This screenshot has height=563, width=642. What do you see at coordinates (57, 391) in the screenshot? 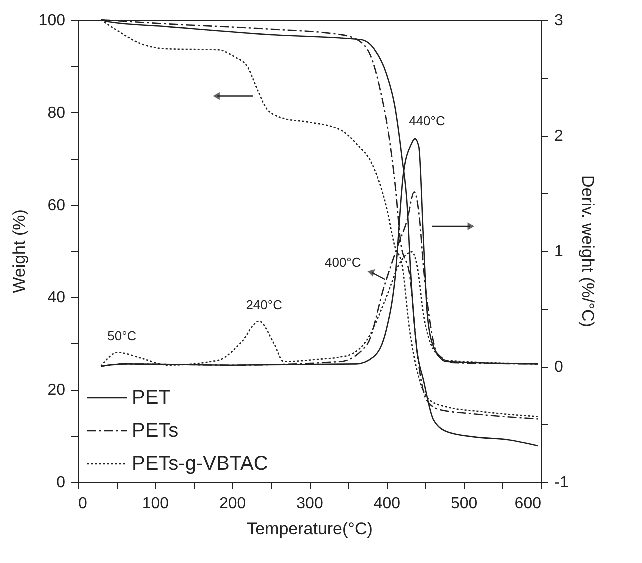
I see `y-tick-label: 20` at bounding box center [57, 391].